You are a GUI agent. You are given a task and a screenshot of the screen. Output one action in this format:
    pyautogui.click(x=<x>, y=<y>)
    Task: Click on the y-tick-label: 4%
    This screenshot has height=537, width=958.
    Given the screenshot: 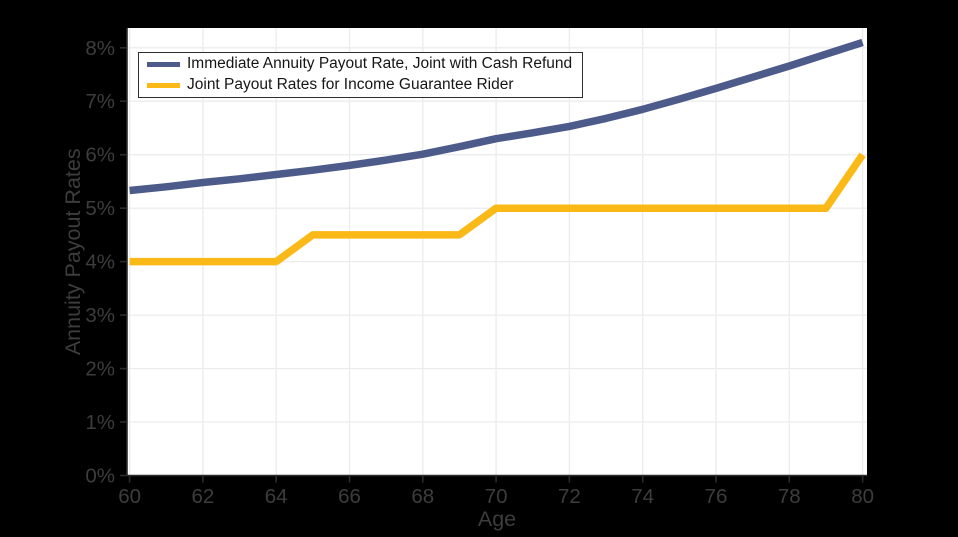 What is the action you would take?
    pyautogui.click(x=100, y=262)
    